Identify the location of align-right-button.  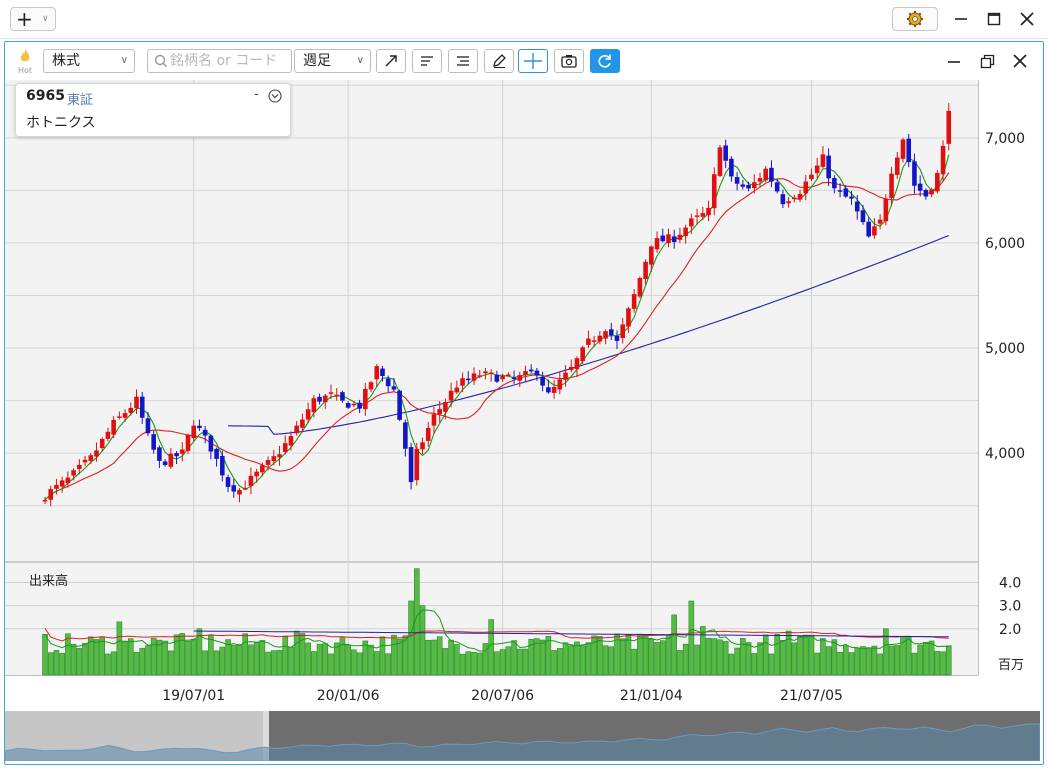
(463, 61).